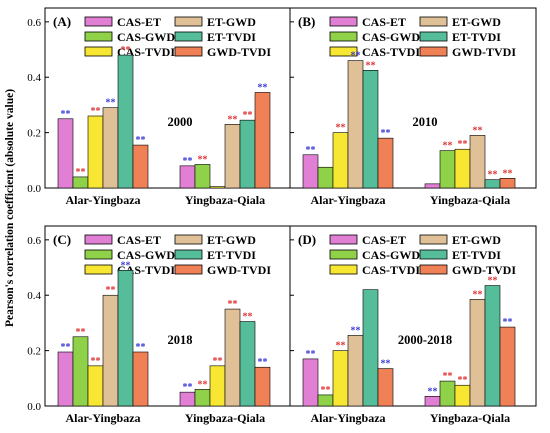 This screenshot has width=550, height=433. I want to click on legend-label: CAS-TVDI, so click(391, 270).